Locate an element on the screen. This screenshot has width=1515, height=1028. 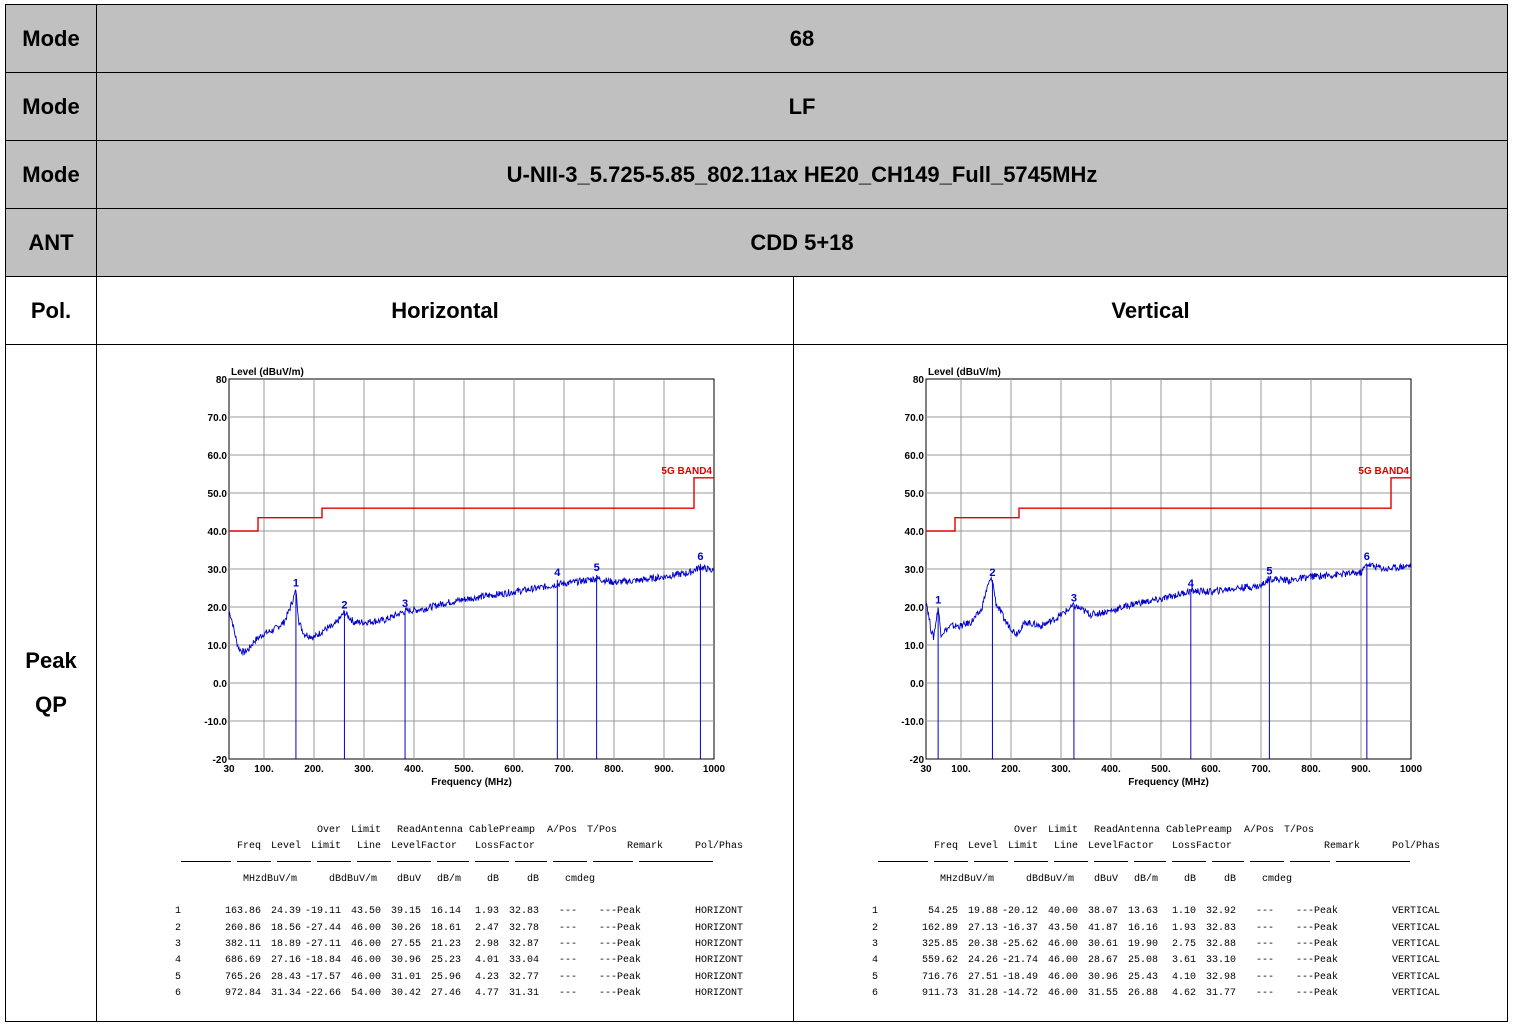
table-header-rule is located at coordinates (459, 864).